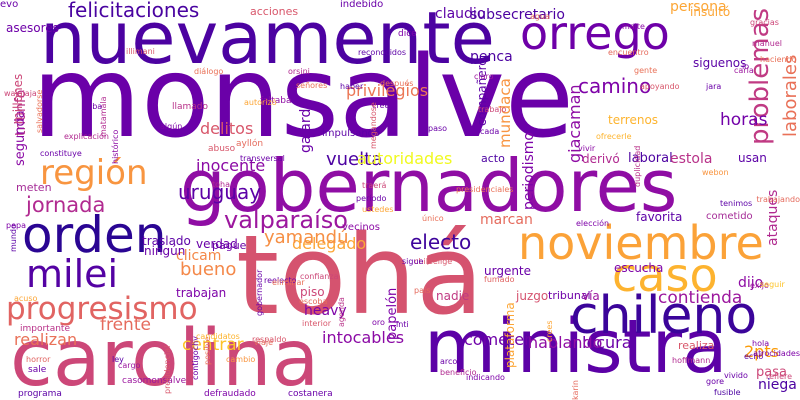 The height and width of the screenshot is (400, 800). Describe the element at coordinates (220, 192) in the screenshot. I see `cloud-word: uruguay` at that location.